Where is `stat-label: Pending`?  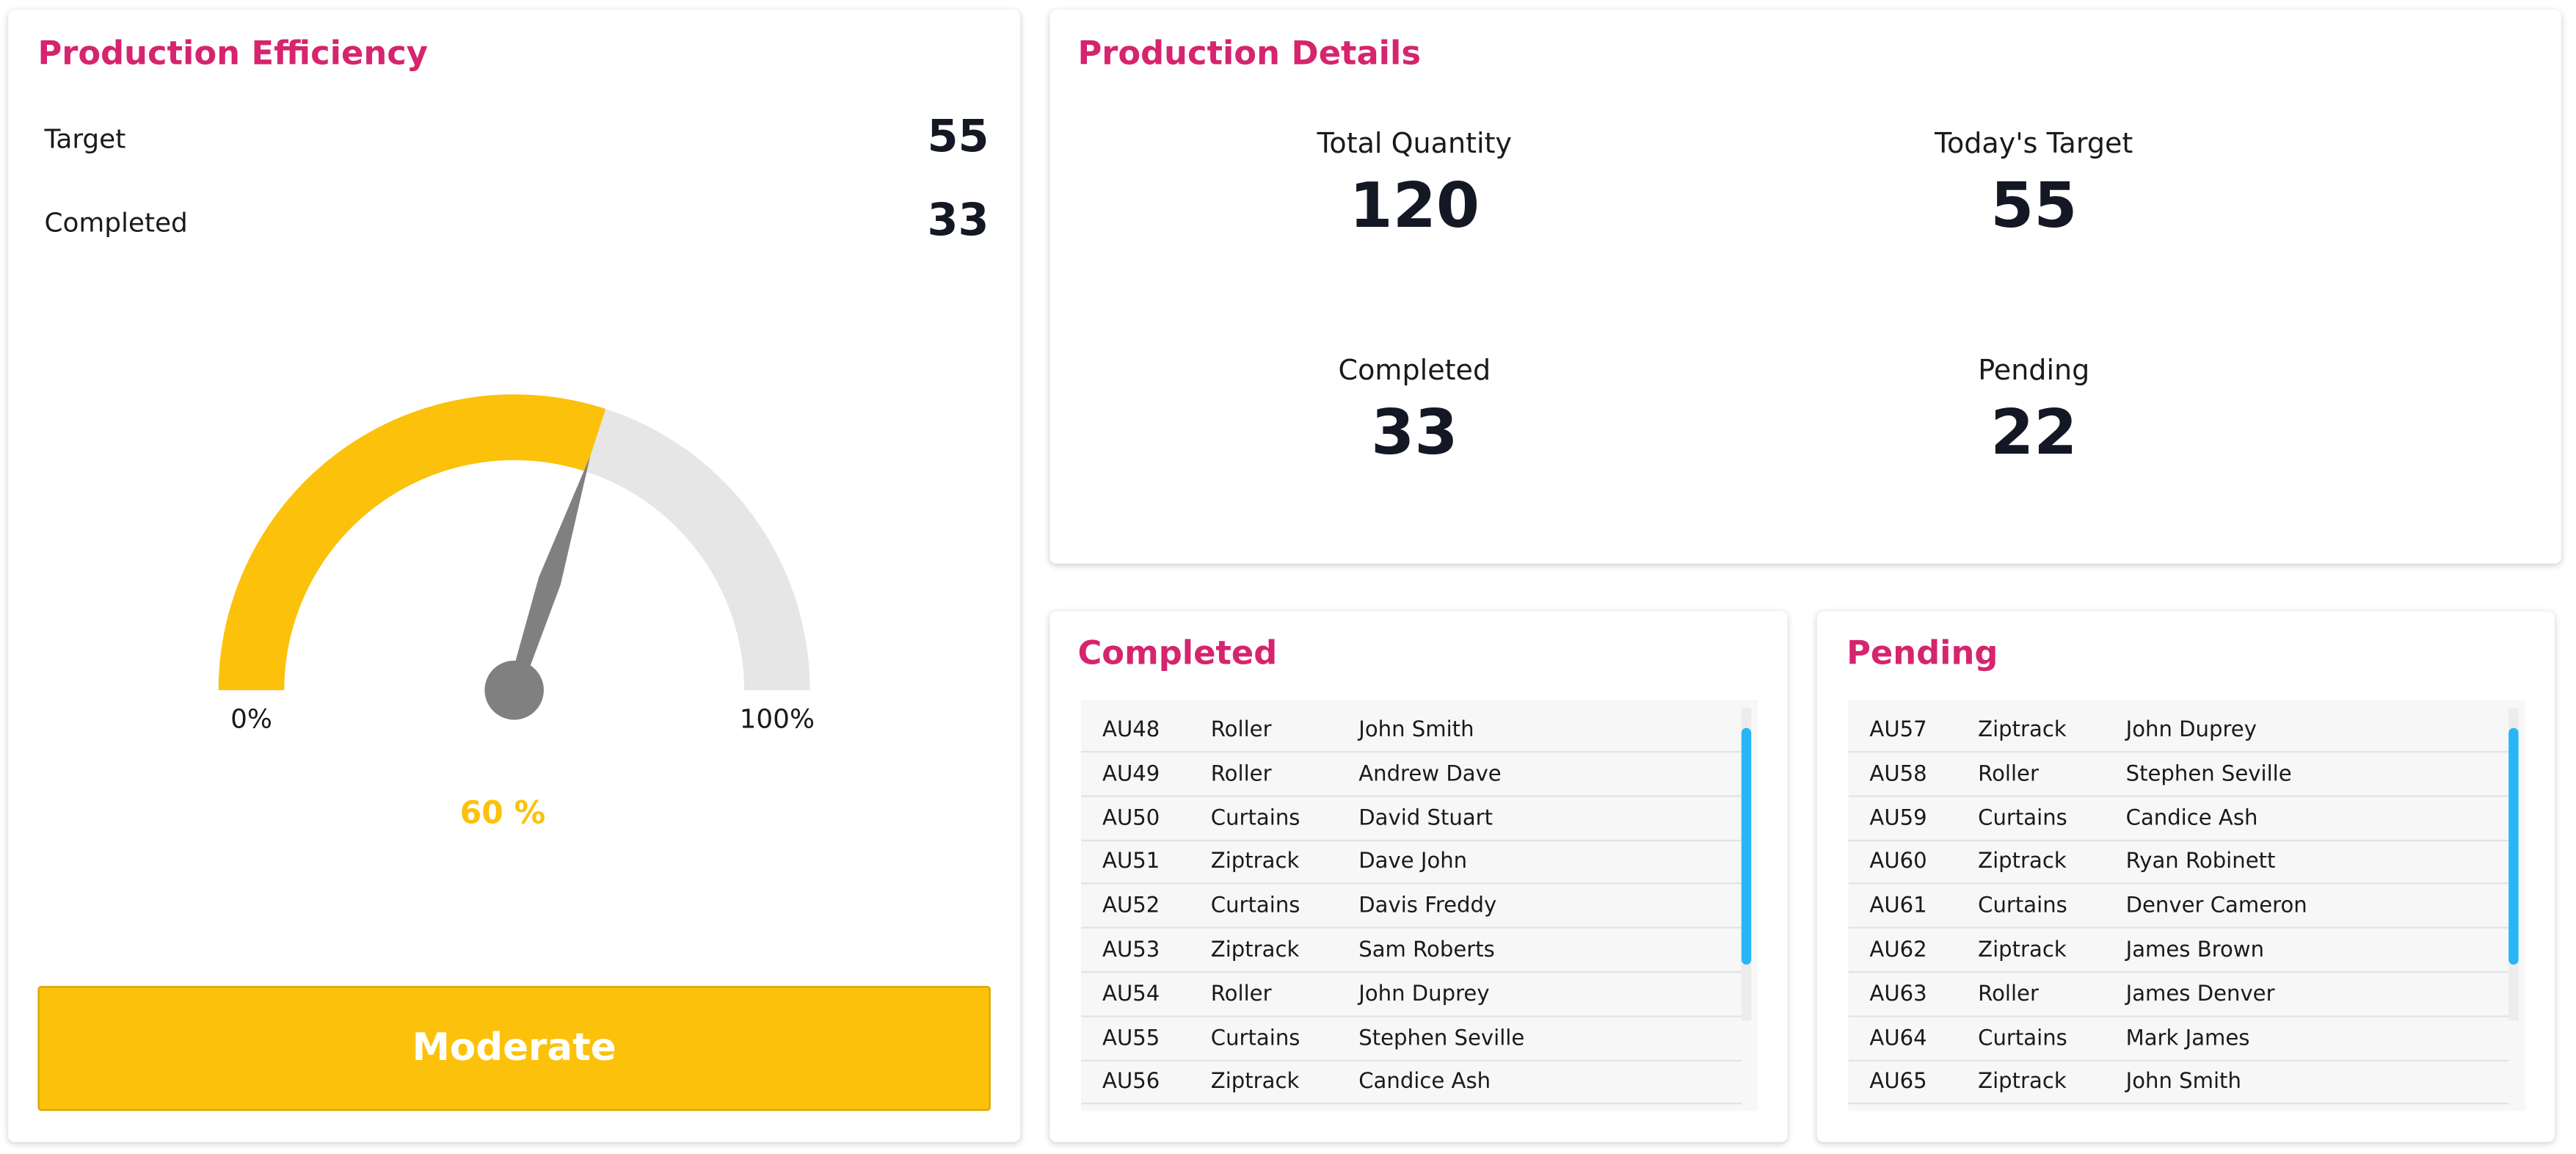
stat-label: Pending is located at coordinates (2034, 371).